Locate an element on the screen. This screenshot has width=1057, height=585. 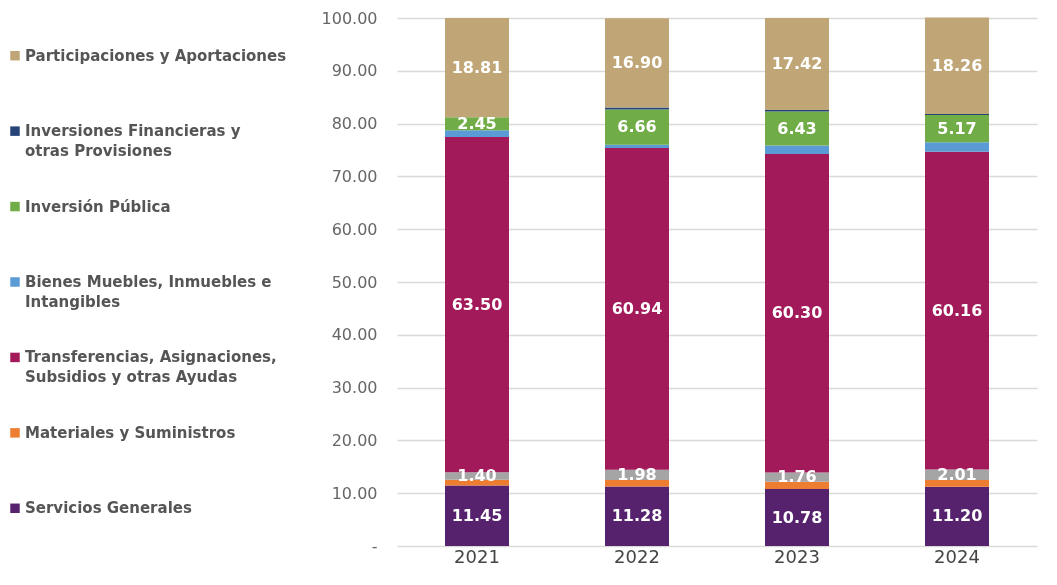
data-label: 60.30 is located at coordinates (797, 313).